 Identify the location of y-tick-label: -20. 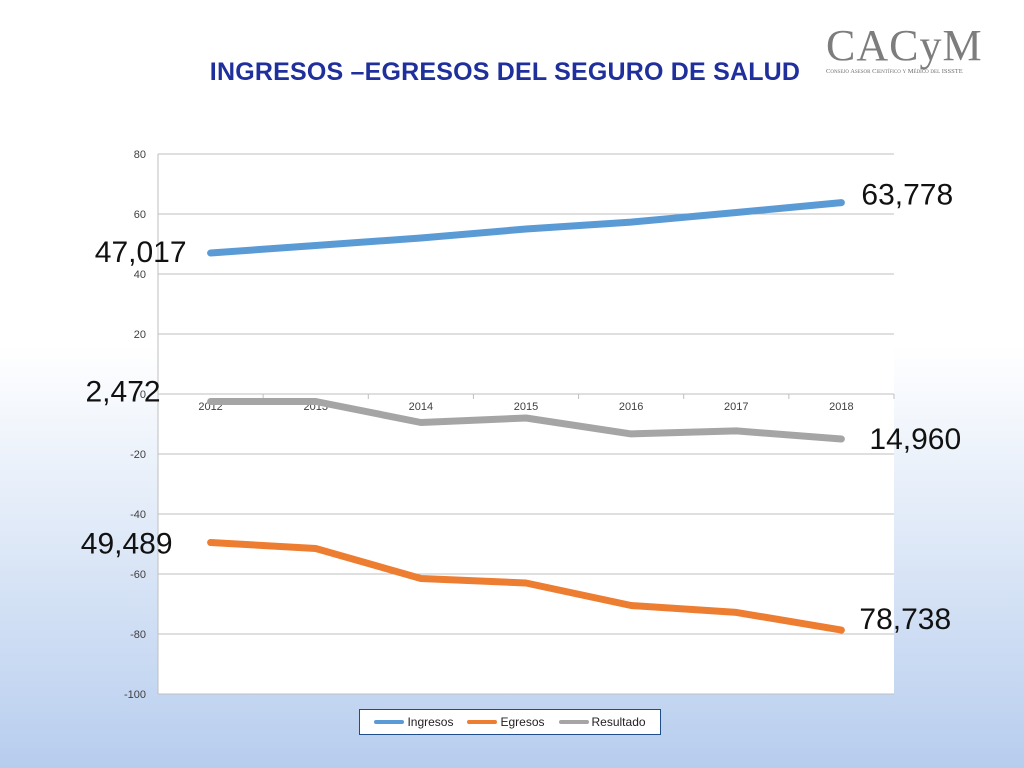
(138, 455).